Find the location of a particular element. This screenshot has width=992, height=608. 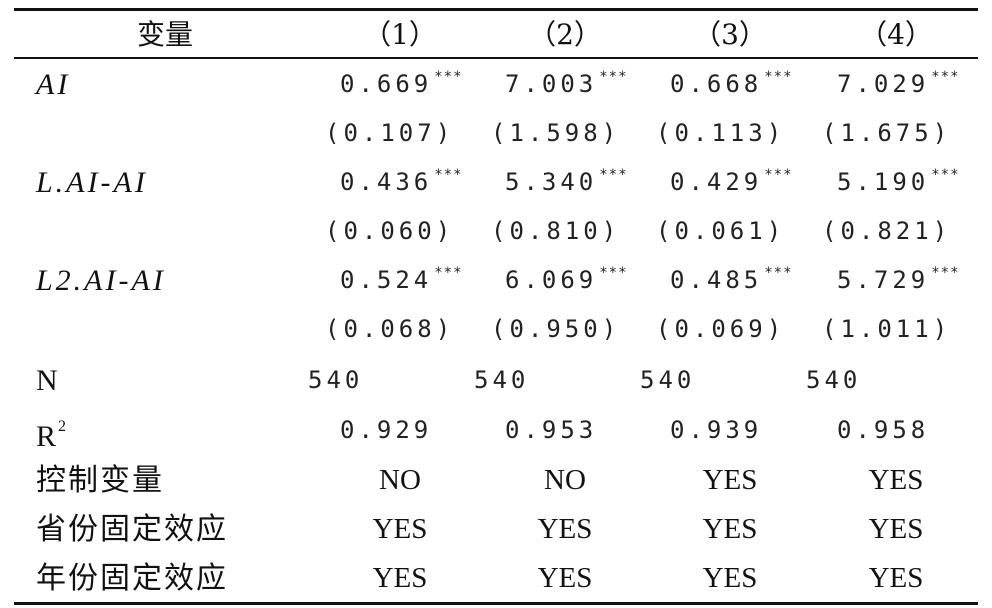

row-label: N is located at coordinates (48, 380).